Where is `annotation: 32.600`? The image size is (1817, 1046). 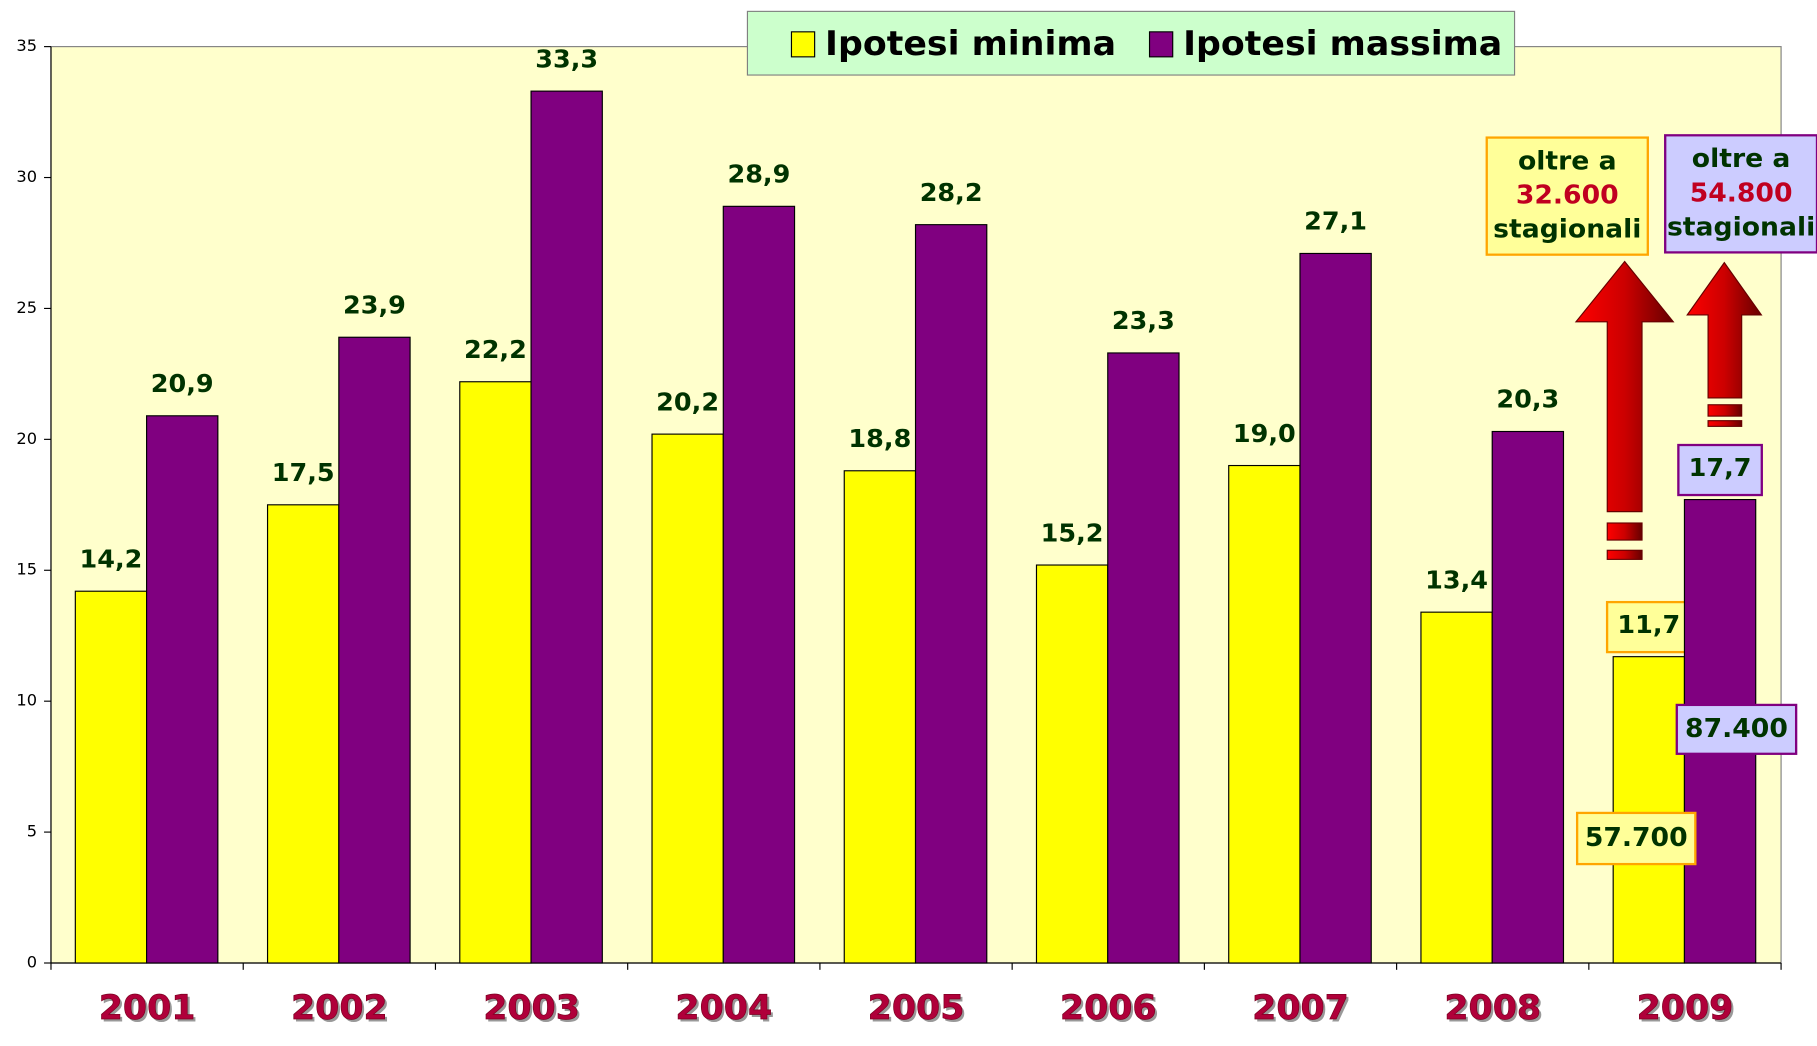 annotation: 32.600 is located at coordinates (1567, 195).